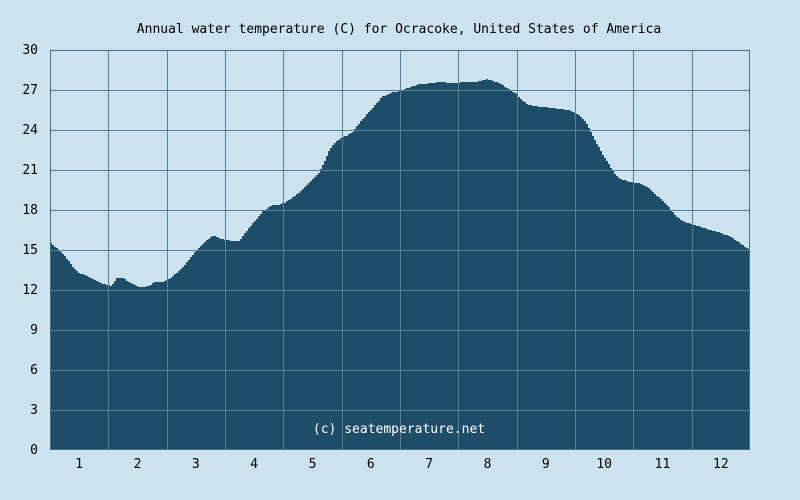 The image size is (800, 500). Describe the element at coordinates (34, 410) in the screenshot. I see `y-tick-label: 3` at that location.